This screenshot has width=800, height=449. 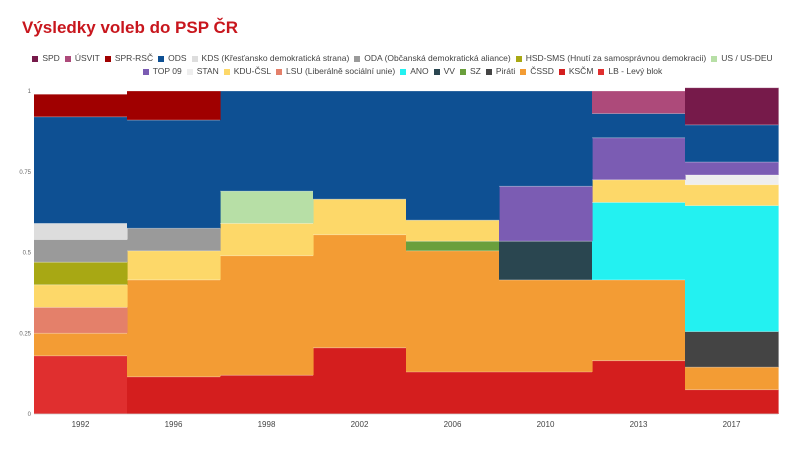 I want to click on band-sz-2006, so click(x=453, y=246).